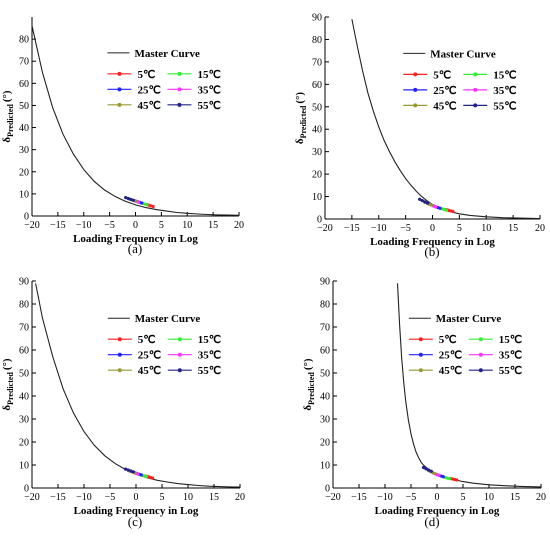 The height and width of the screenshot is (538, 550). I want to click on y-tick-label: 40, so click(24, 397).